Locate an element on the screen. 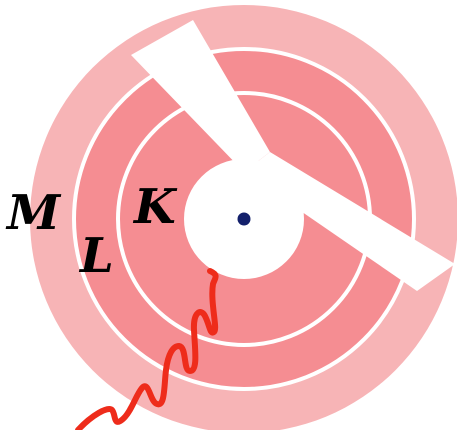  outgoing-beam is located at coordinates (349, 221).